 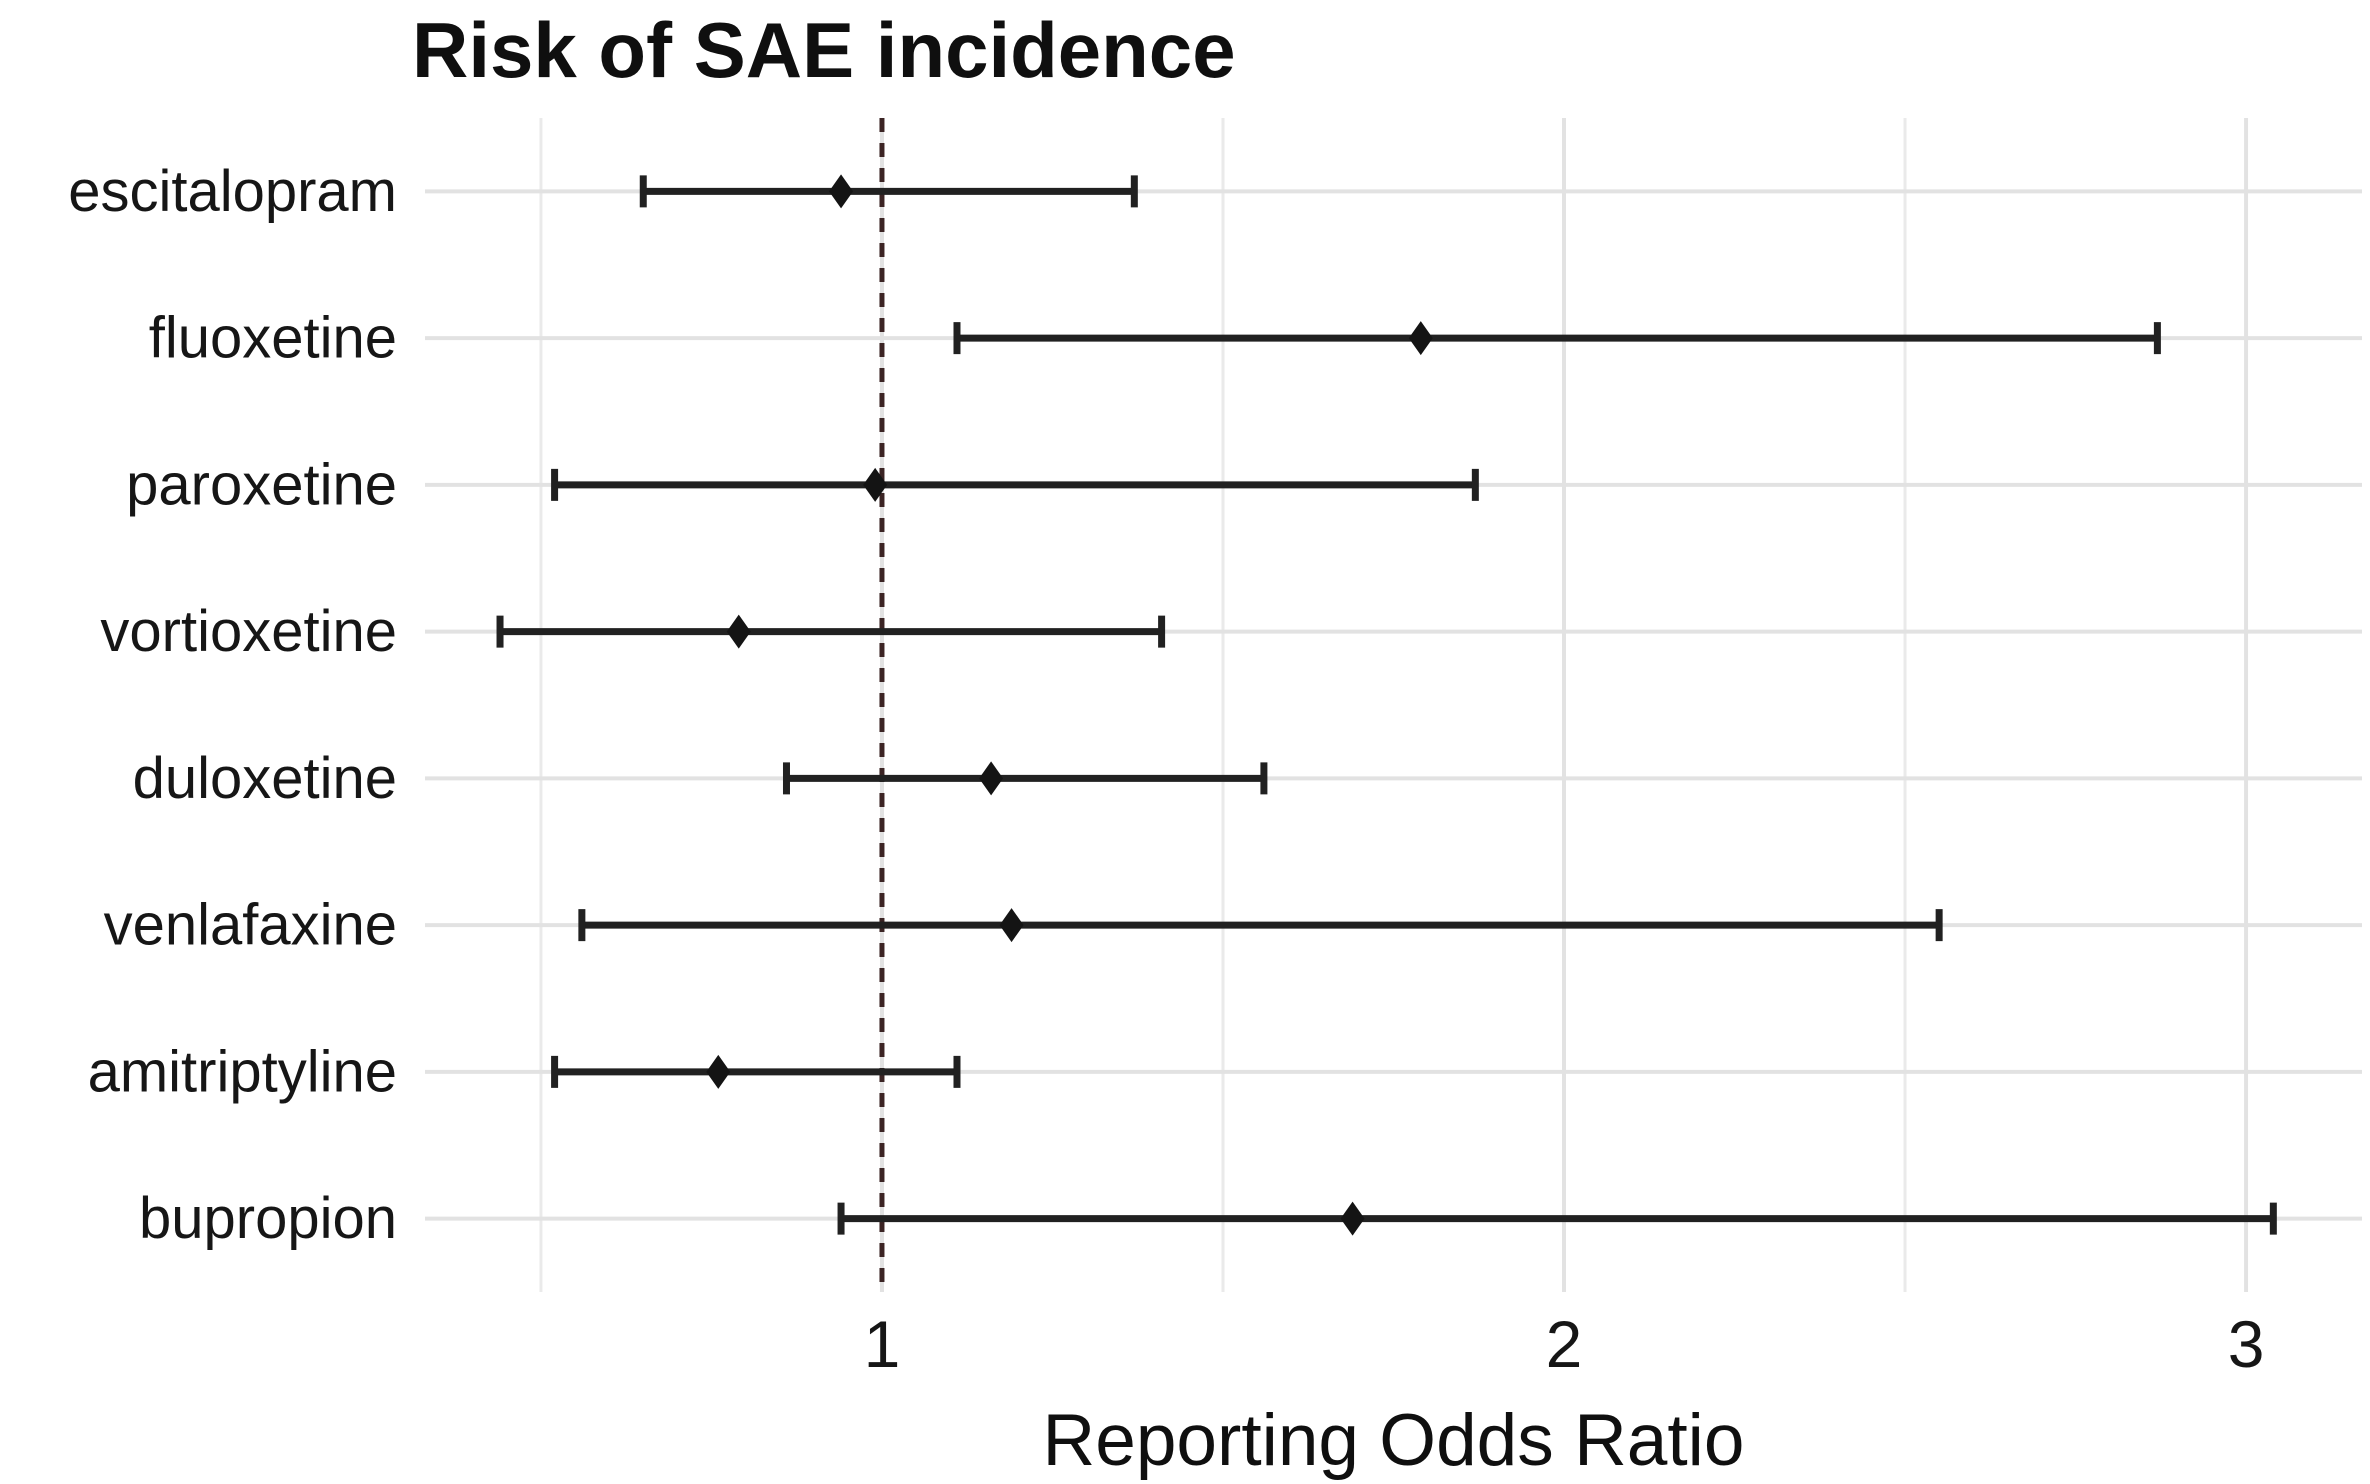 What do you see at coordinates (268, 1218) in the screenshot?
I see `y-axis-label: bupropion` at bounding box center [268, 1218].